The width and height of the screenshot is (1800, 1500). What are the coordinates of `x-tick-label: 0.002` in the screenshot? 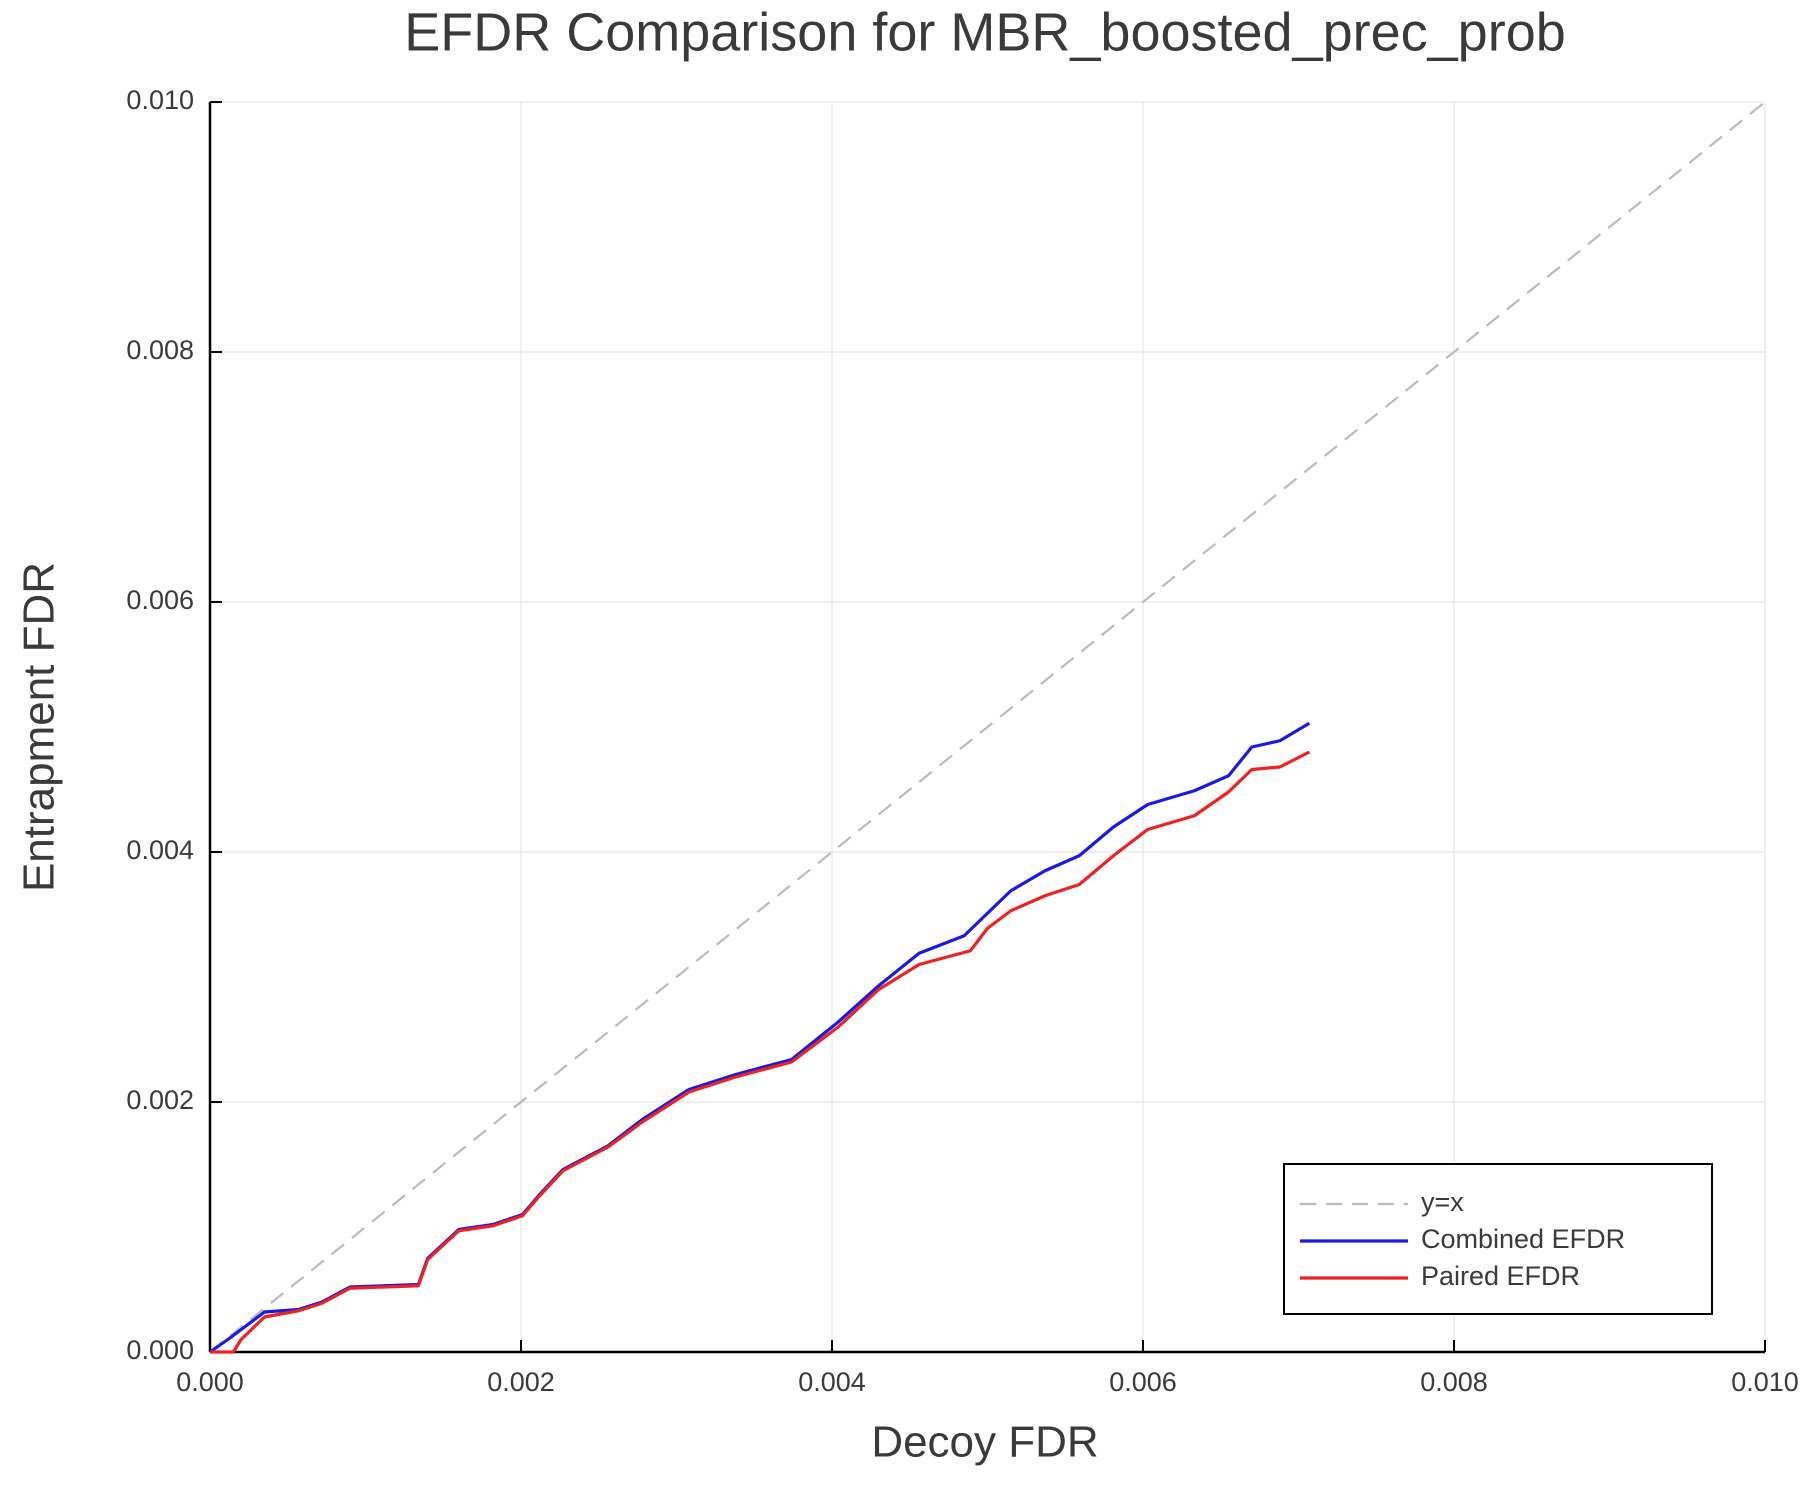 It's located at (521, 1382).